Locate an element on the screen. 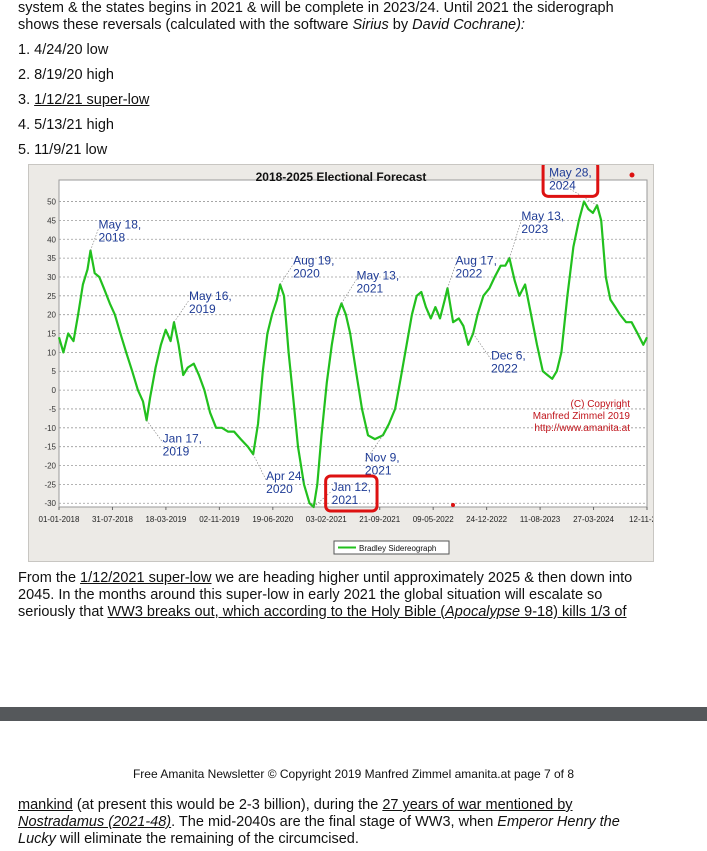 Image resolution: width=707 pixels, height=851 pixels. nostradamus-link: Nostradamus (2021-48) is located at coordinates (94, 822).